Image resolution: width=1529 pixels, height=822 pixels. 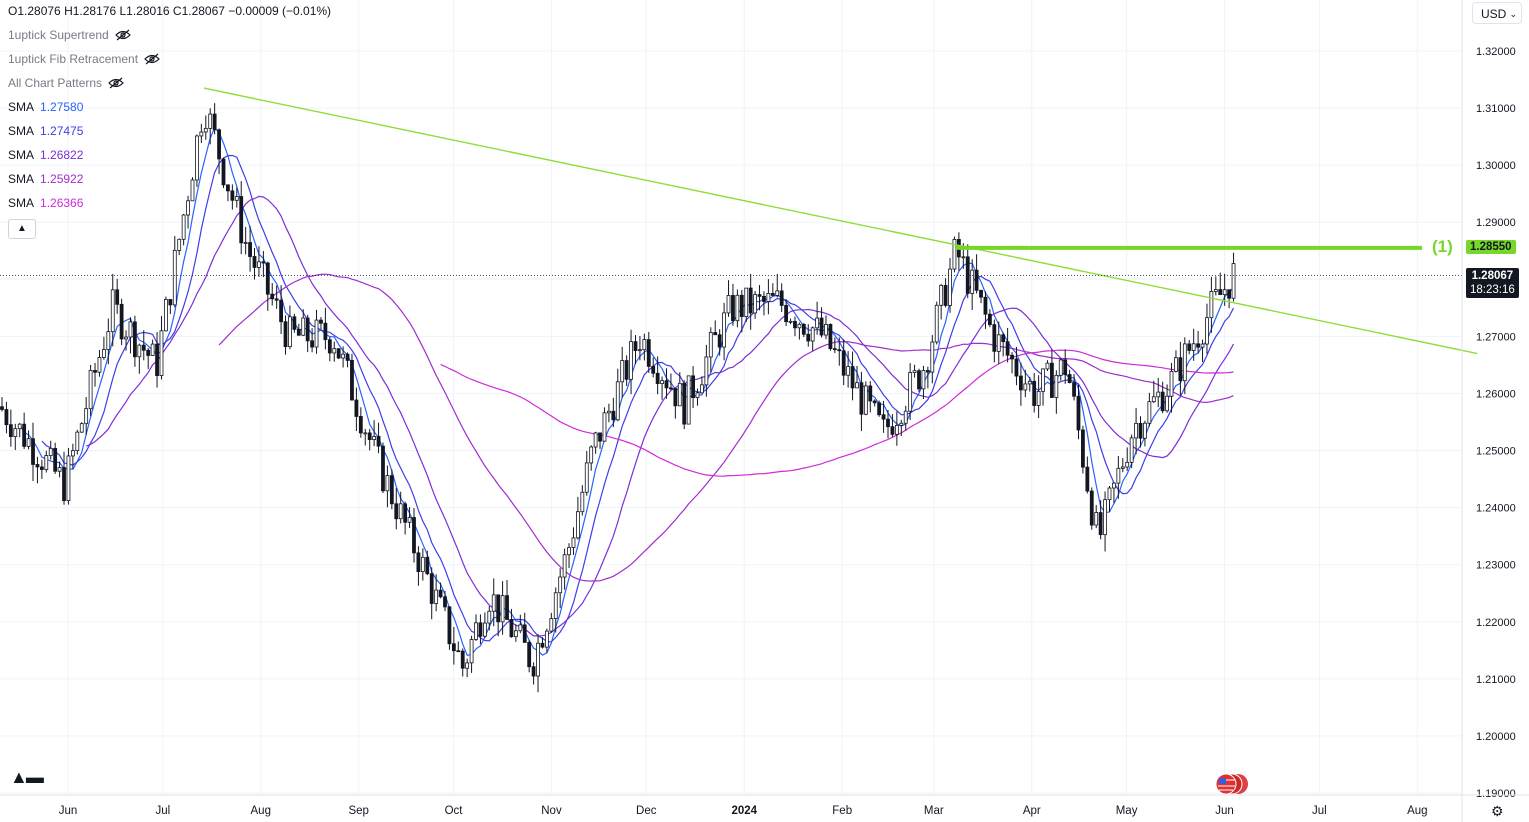 I want to click on chevron-down-icon: ⌄, so click(x=1513, y=14).